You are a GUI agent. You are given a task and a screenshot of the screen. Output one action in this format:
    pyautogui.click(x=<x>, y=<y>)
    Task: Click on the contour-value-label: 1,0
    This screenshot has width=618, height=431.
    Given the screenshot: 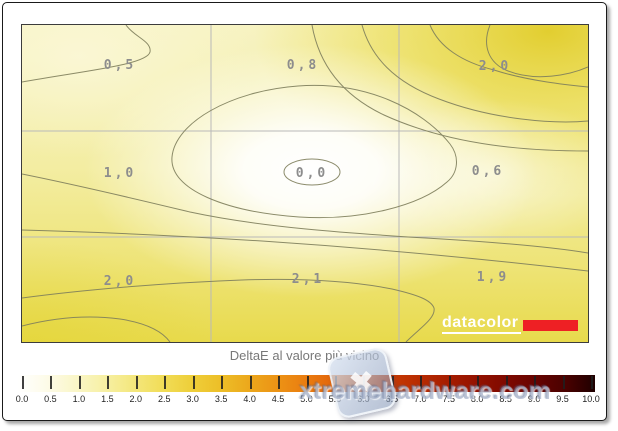 What is the action you would take?
    pyautogui.click(x=120, y=173)
    